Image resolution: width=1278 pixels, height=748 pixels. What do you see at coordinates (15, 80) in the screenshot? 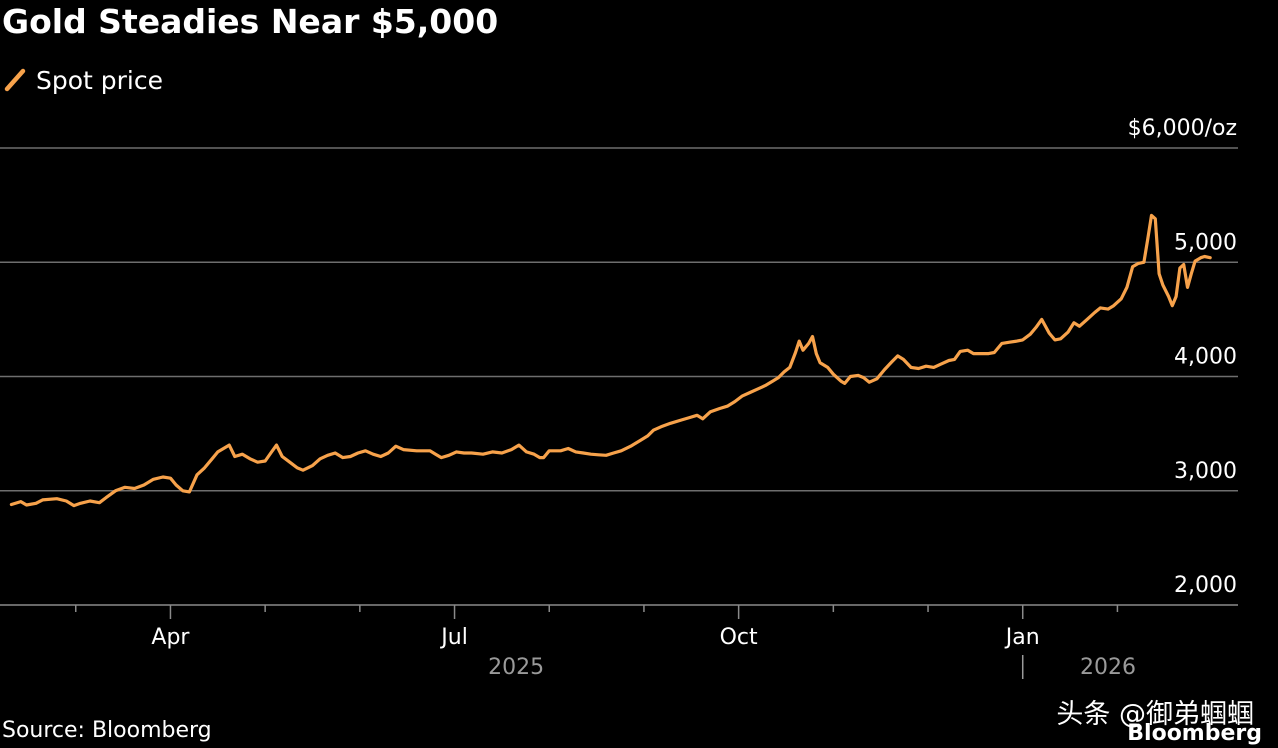
I see `legend-swatch-icon` at bounding box center [15, 80].